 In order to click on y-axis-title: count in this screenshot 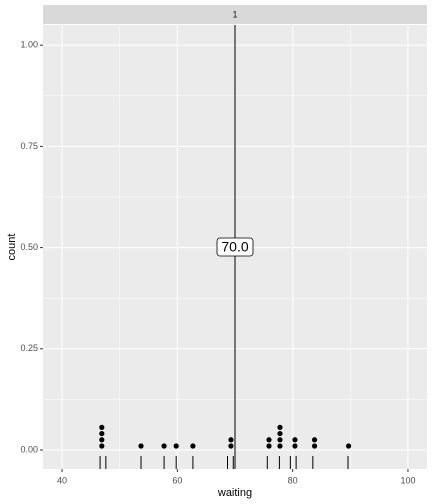, I will do `click(12, 247)`.